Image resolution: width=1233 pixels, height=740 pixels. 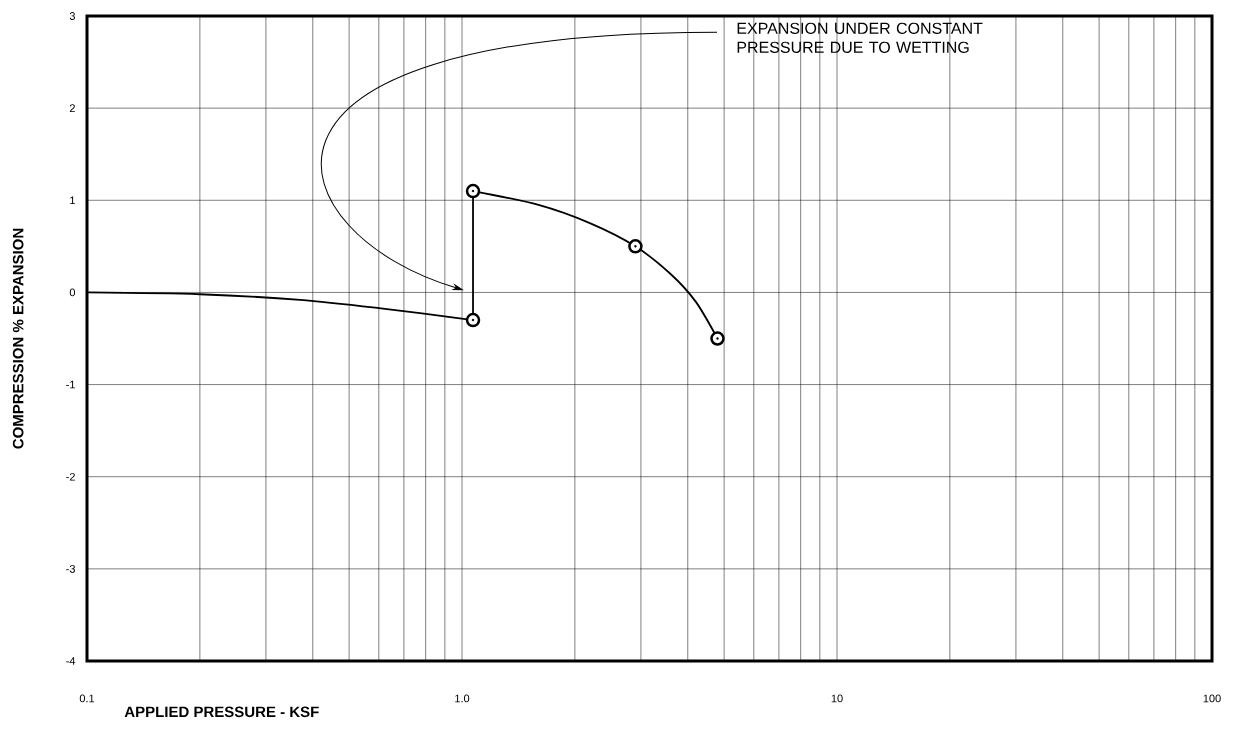 I want to click on x-tick-label: 100, so click(x=1212, y=698).